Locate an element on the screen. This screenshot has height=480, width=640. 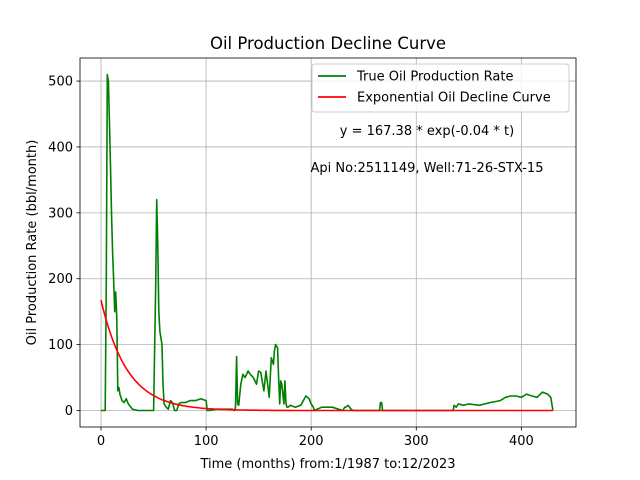
y-tick-label: 500 is located at coordinates (60, 82).